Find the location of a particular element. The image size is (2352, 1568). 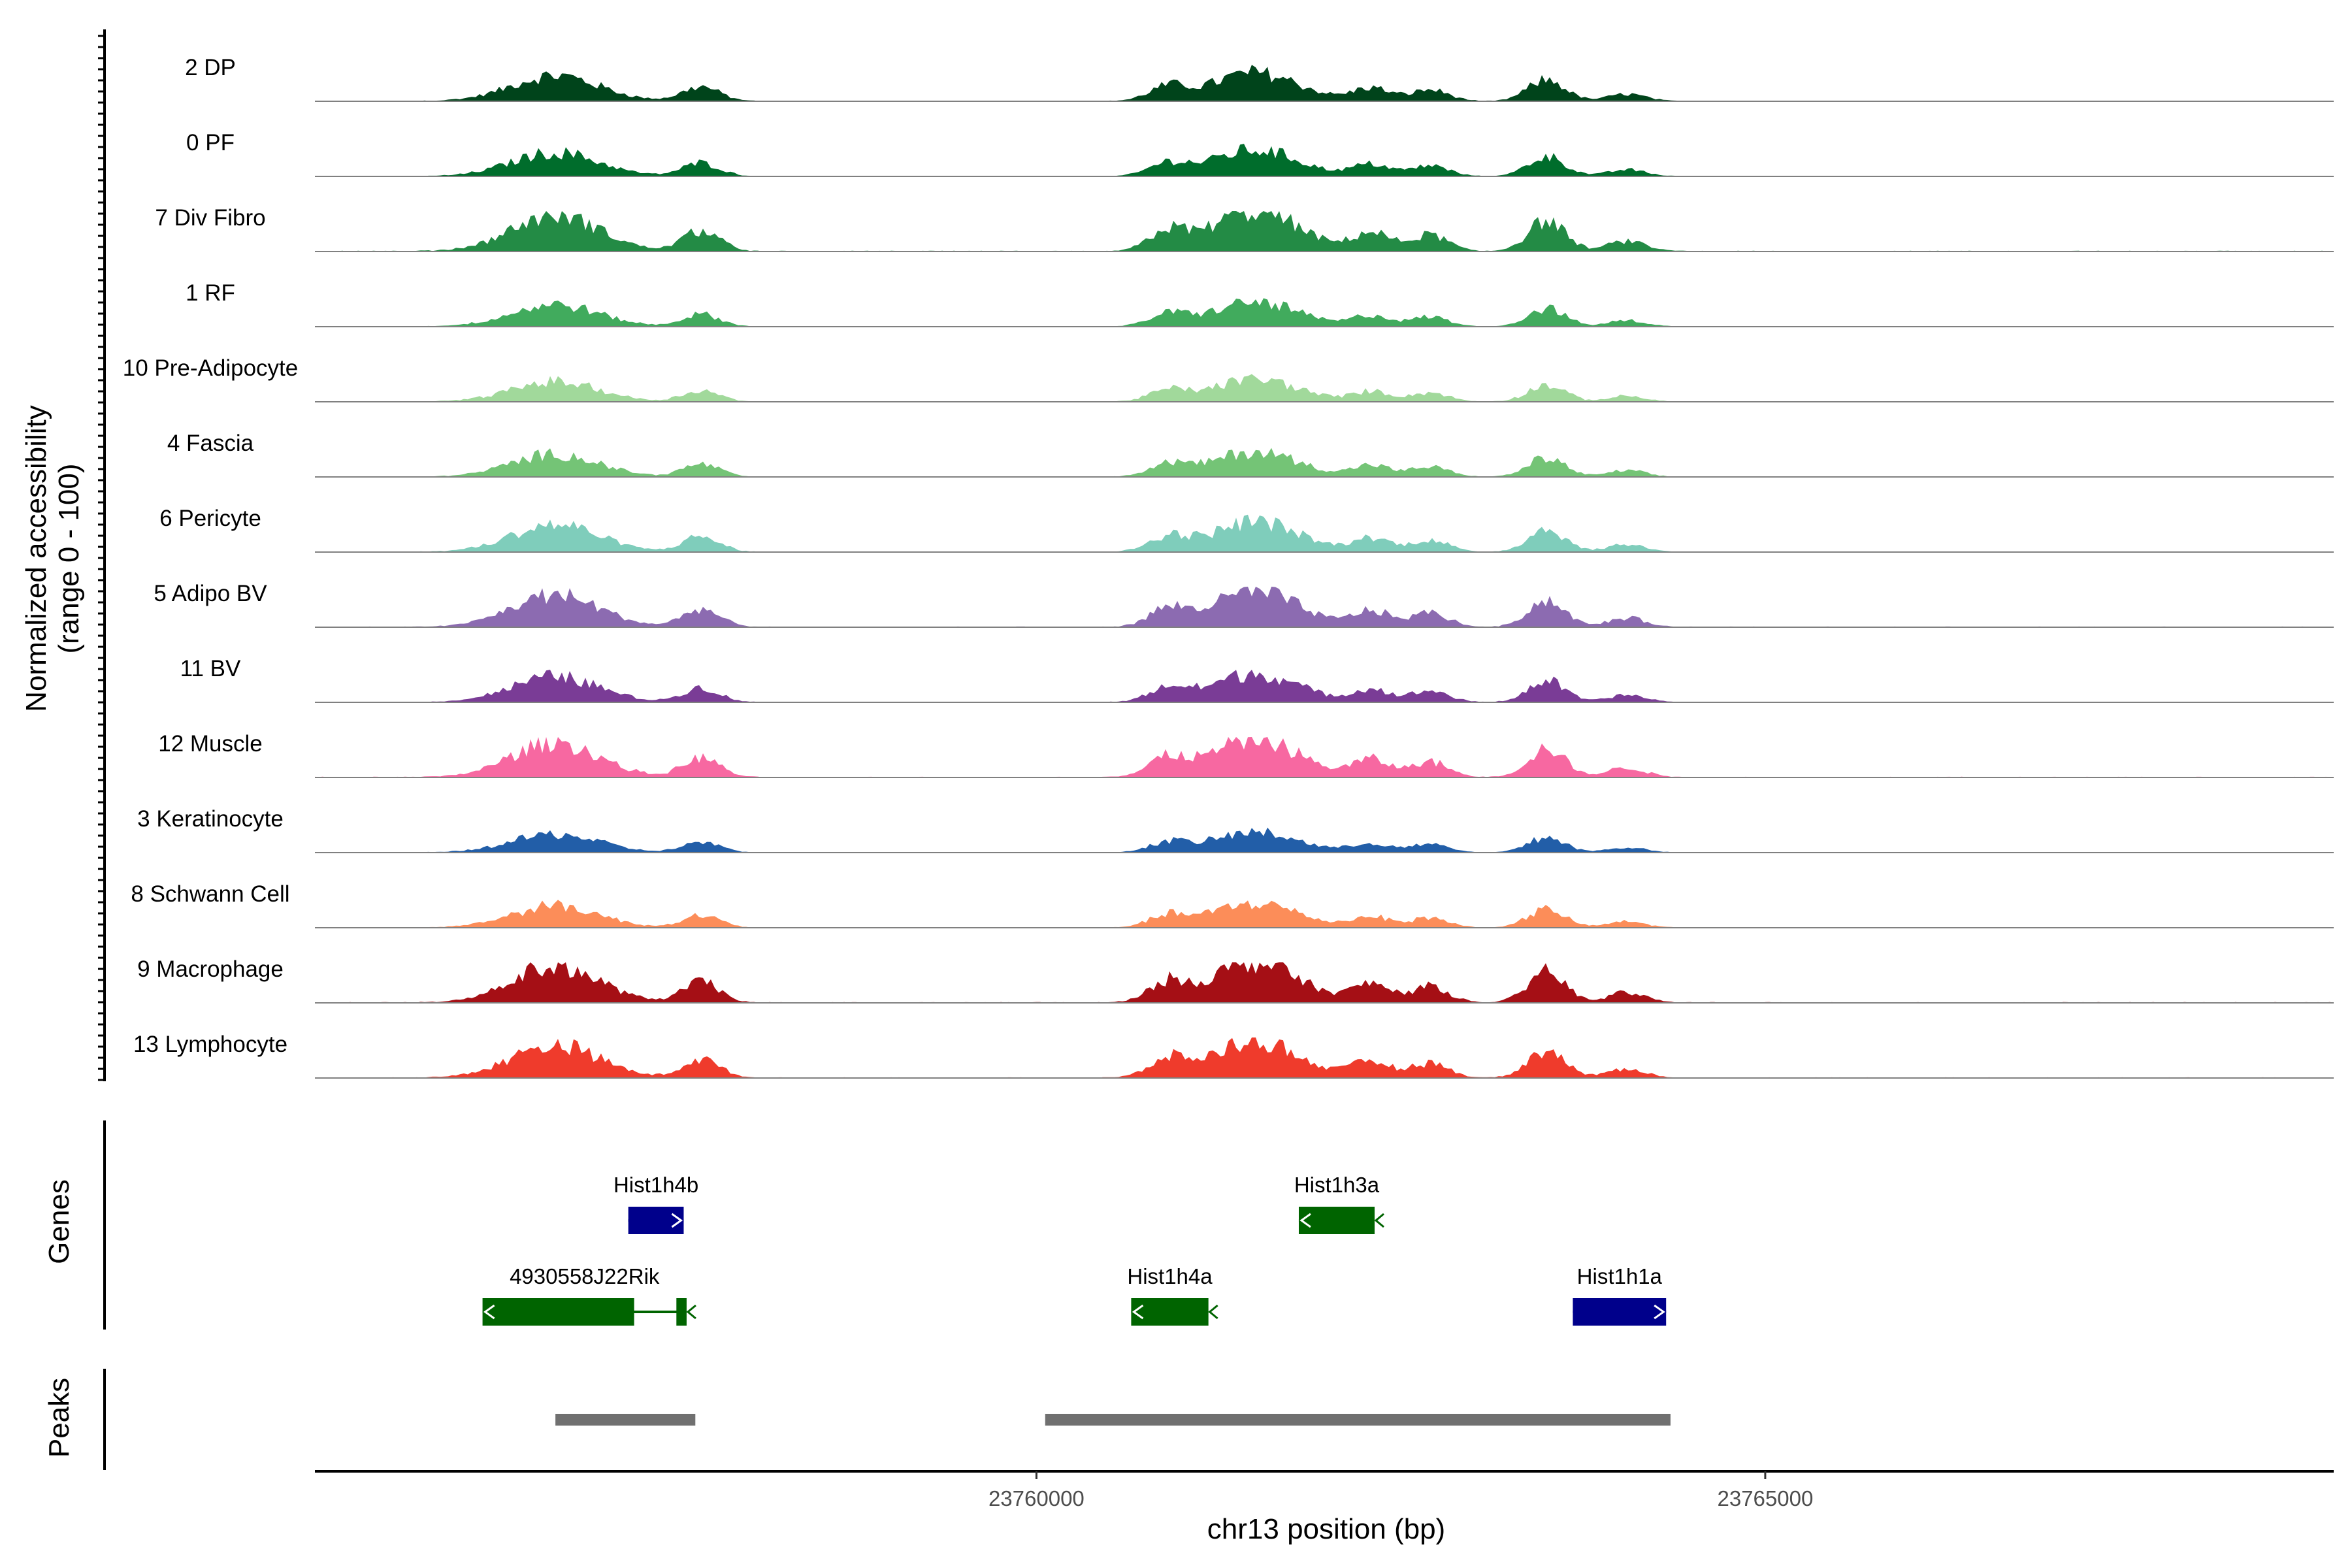

y-axis is located at coordinates (102, 555).